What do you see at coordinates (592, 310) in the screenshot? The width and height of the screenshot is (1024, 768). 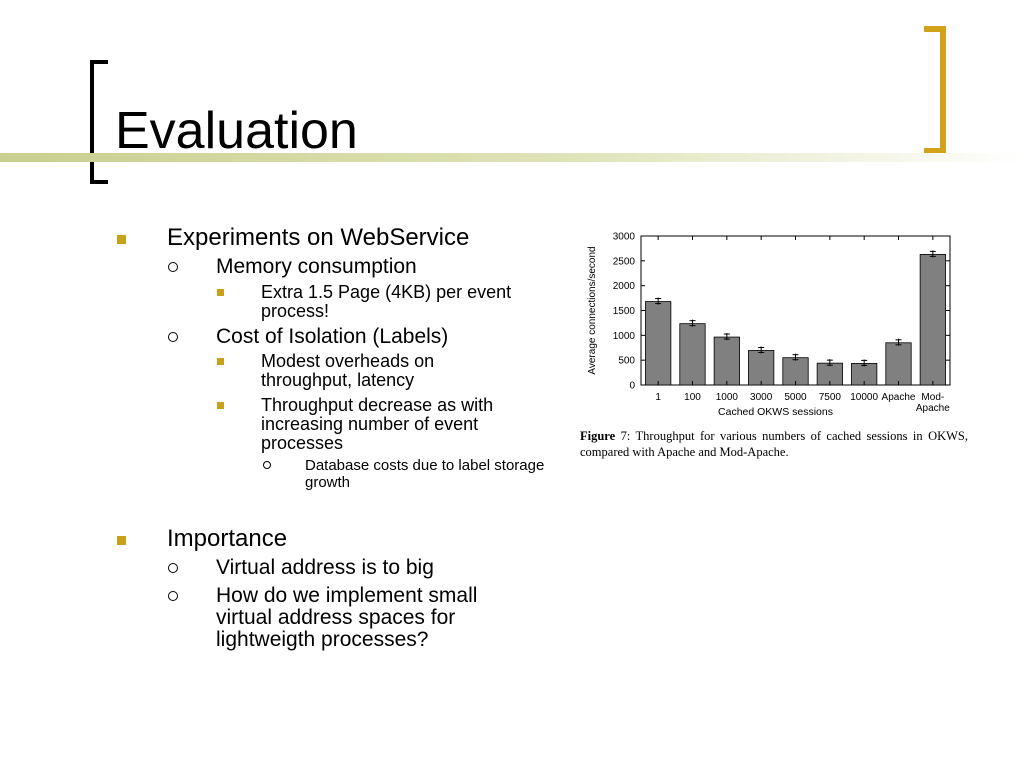 I see `y-axis-label: Average connections/second` at bounding box center [592, 310].